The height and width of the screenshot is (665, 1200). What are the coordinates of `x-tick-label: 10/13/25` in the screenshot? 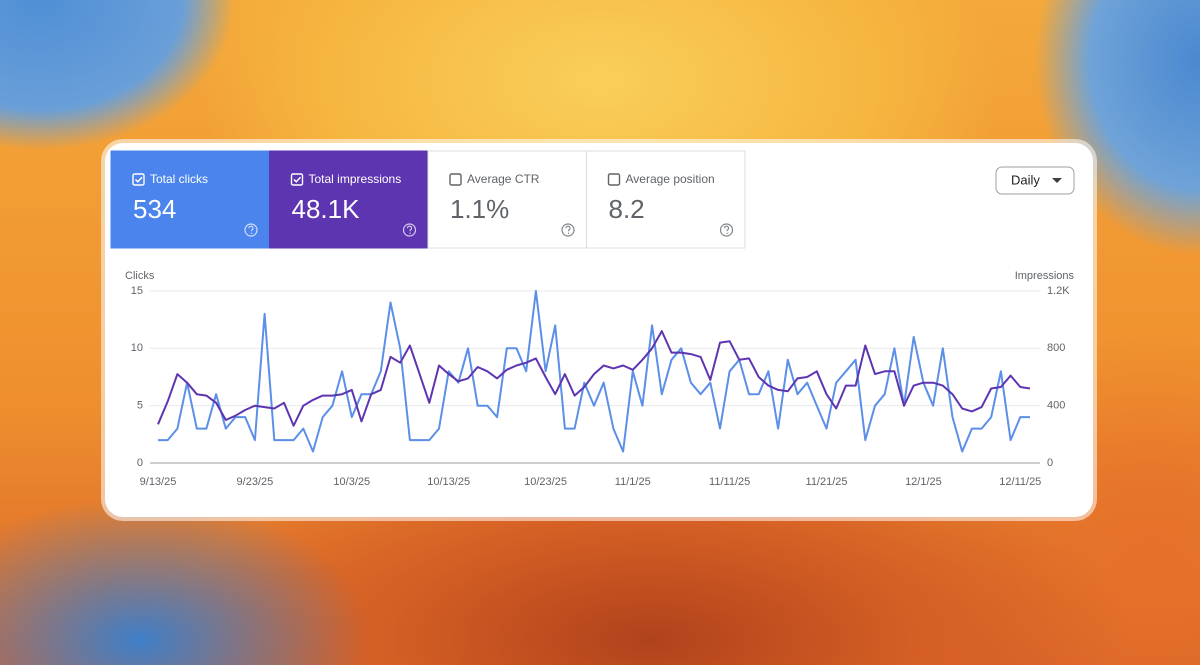 It's located at (448, 482).